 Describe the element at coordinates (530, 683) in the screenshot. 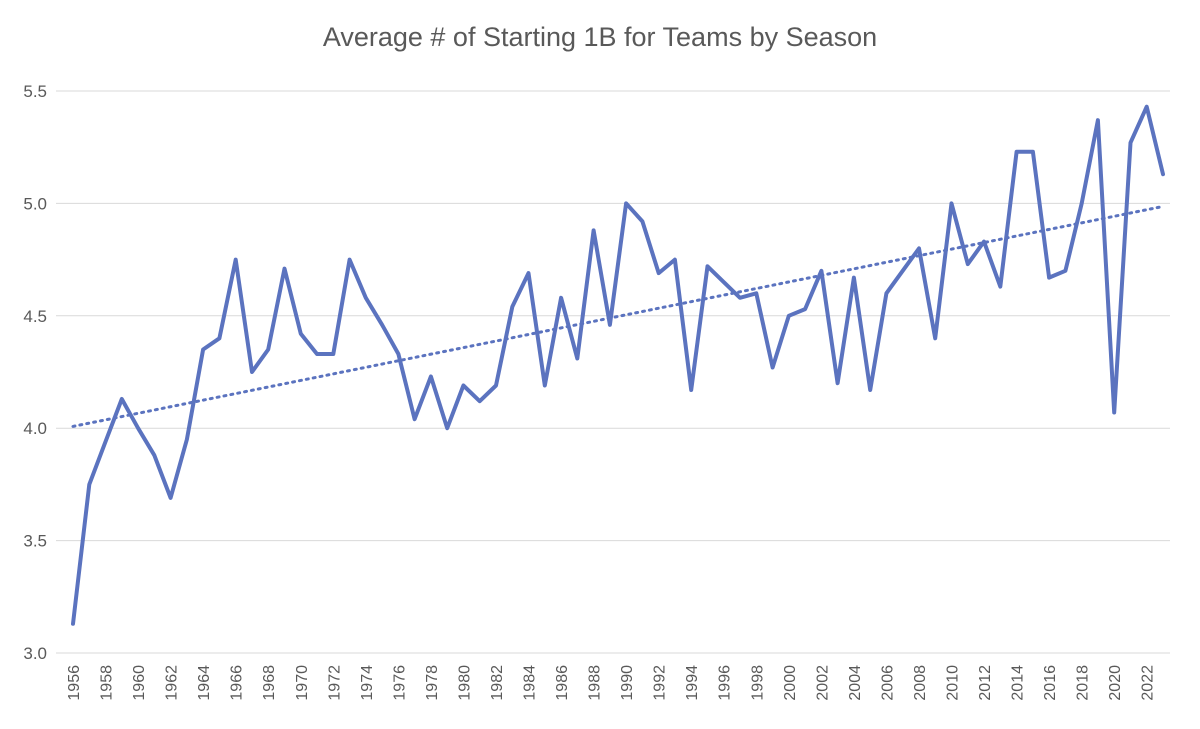

I see `x-tick-label: 1984` at that location.